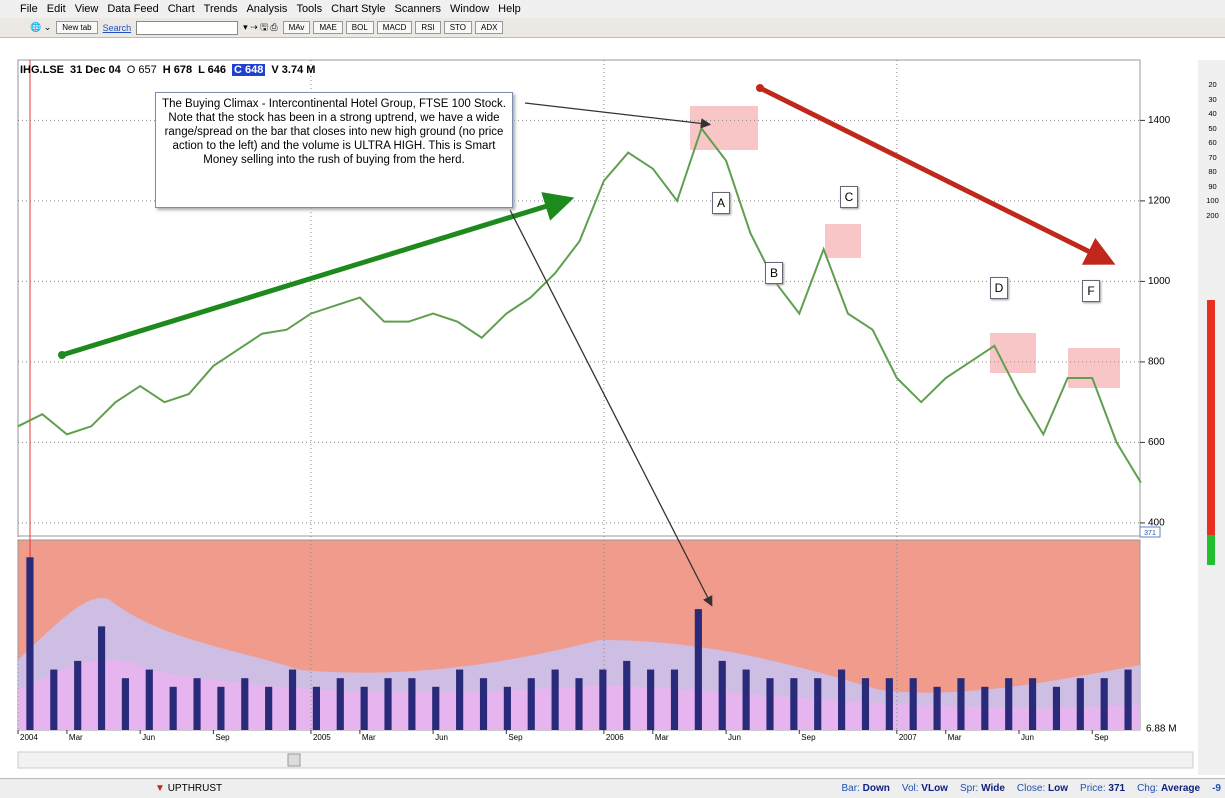 This screenshot has height=798, width=1225. I want to click on zoom-level: 70, so click(1212, 157).